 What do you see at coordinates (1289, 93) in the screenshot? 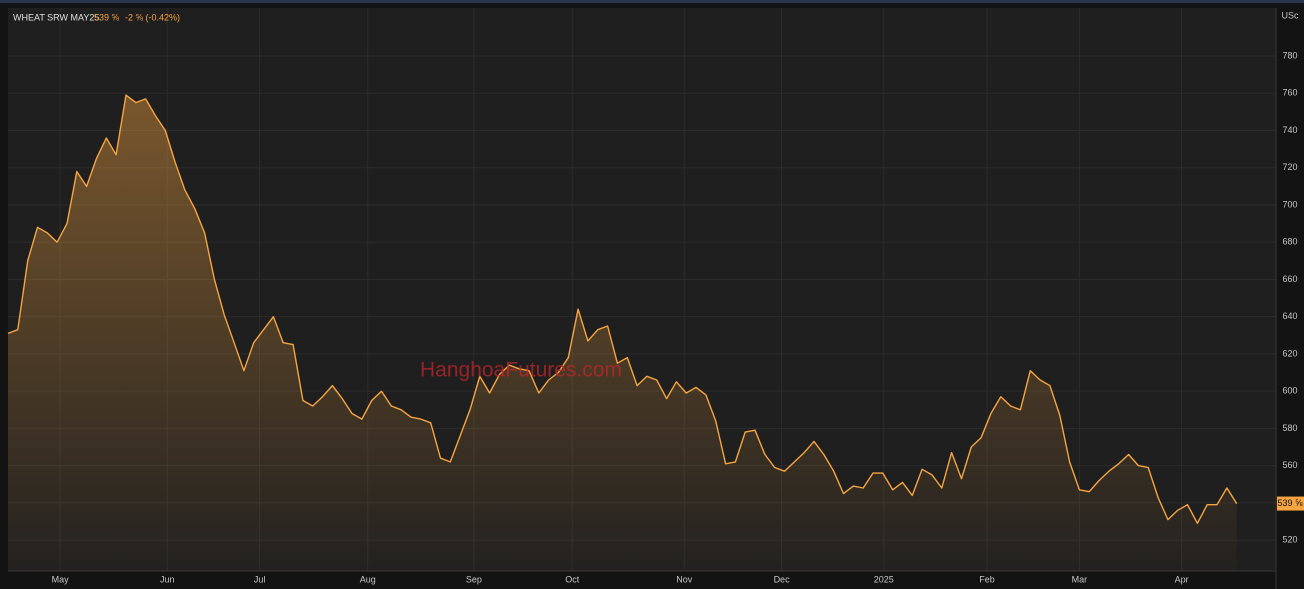
I see `y-tick-label: 760` at bounding box center [1289, 93].